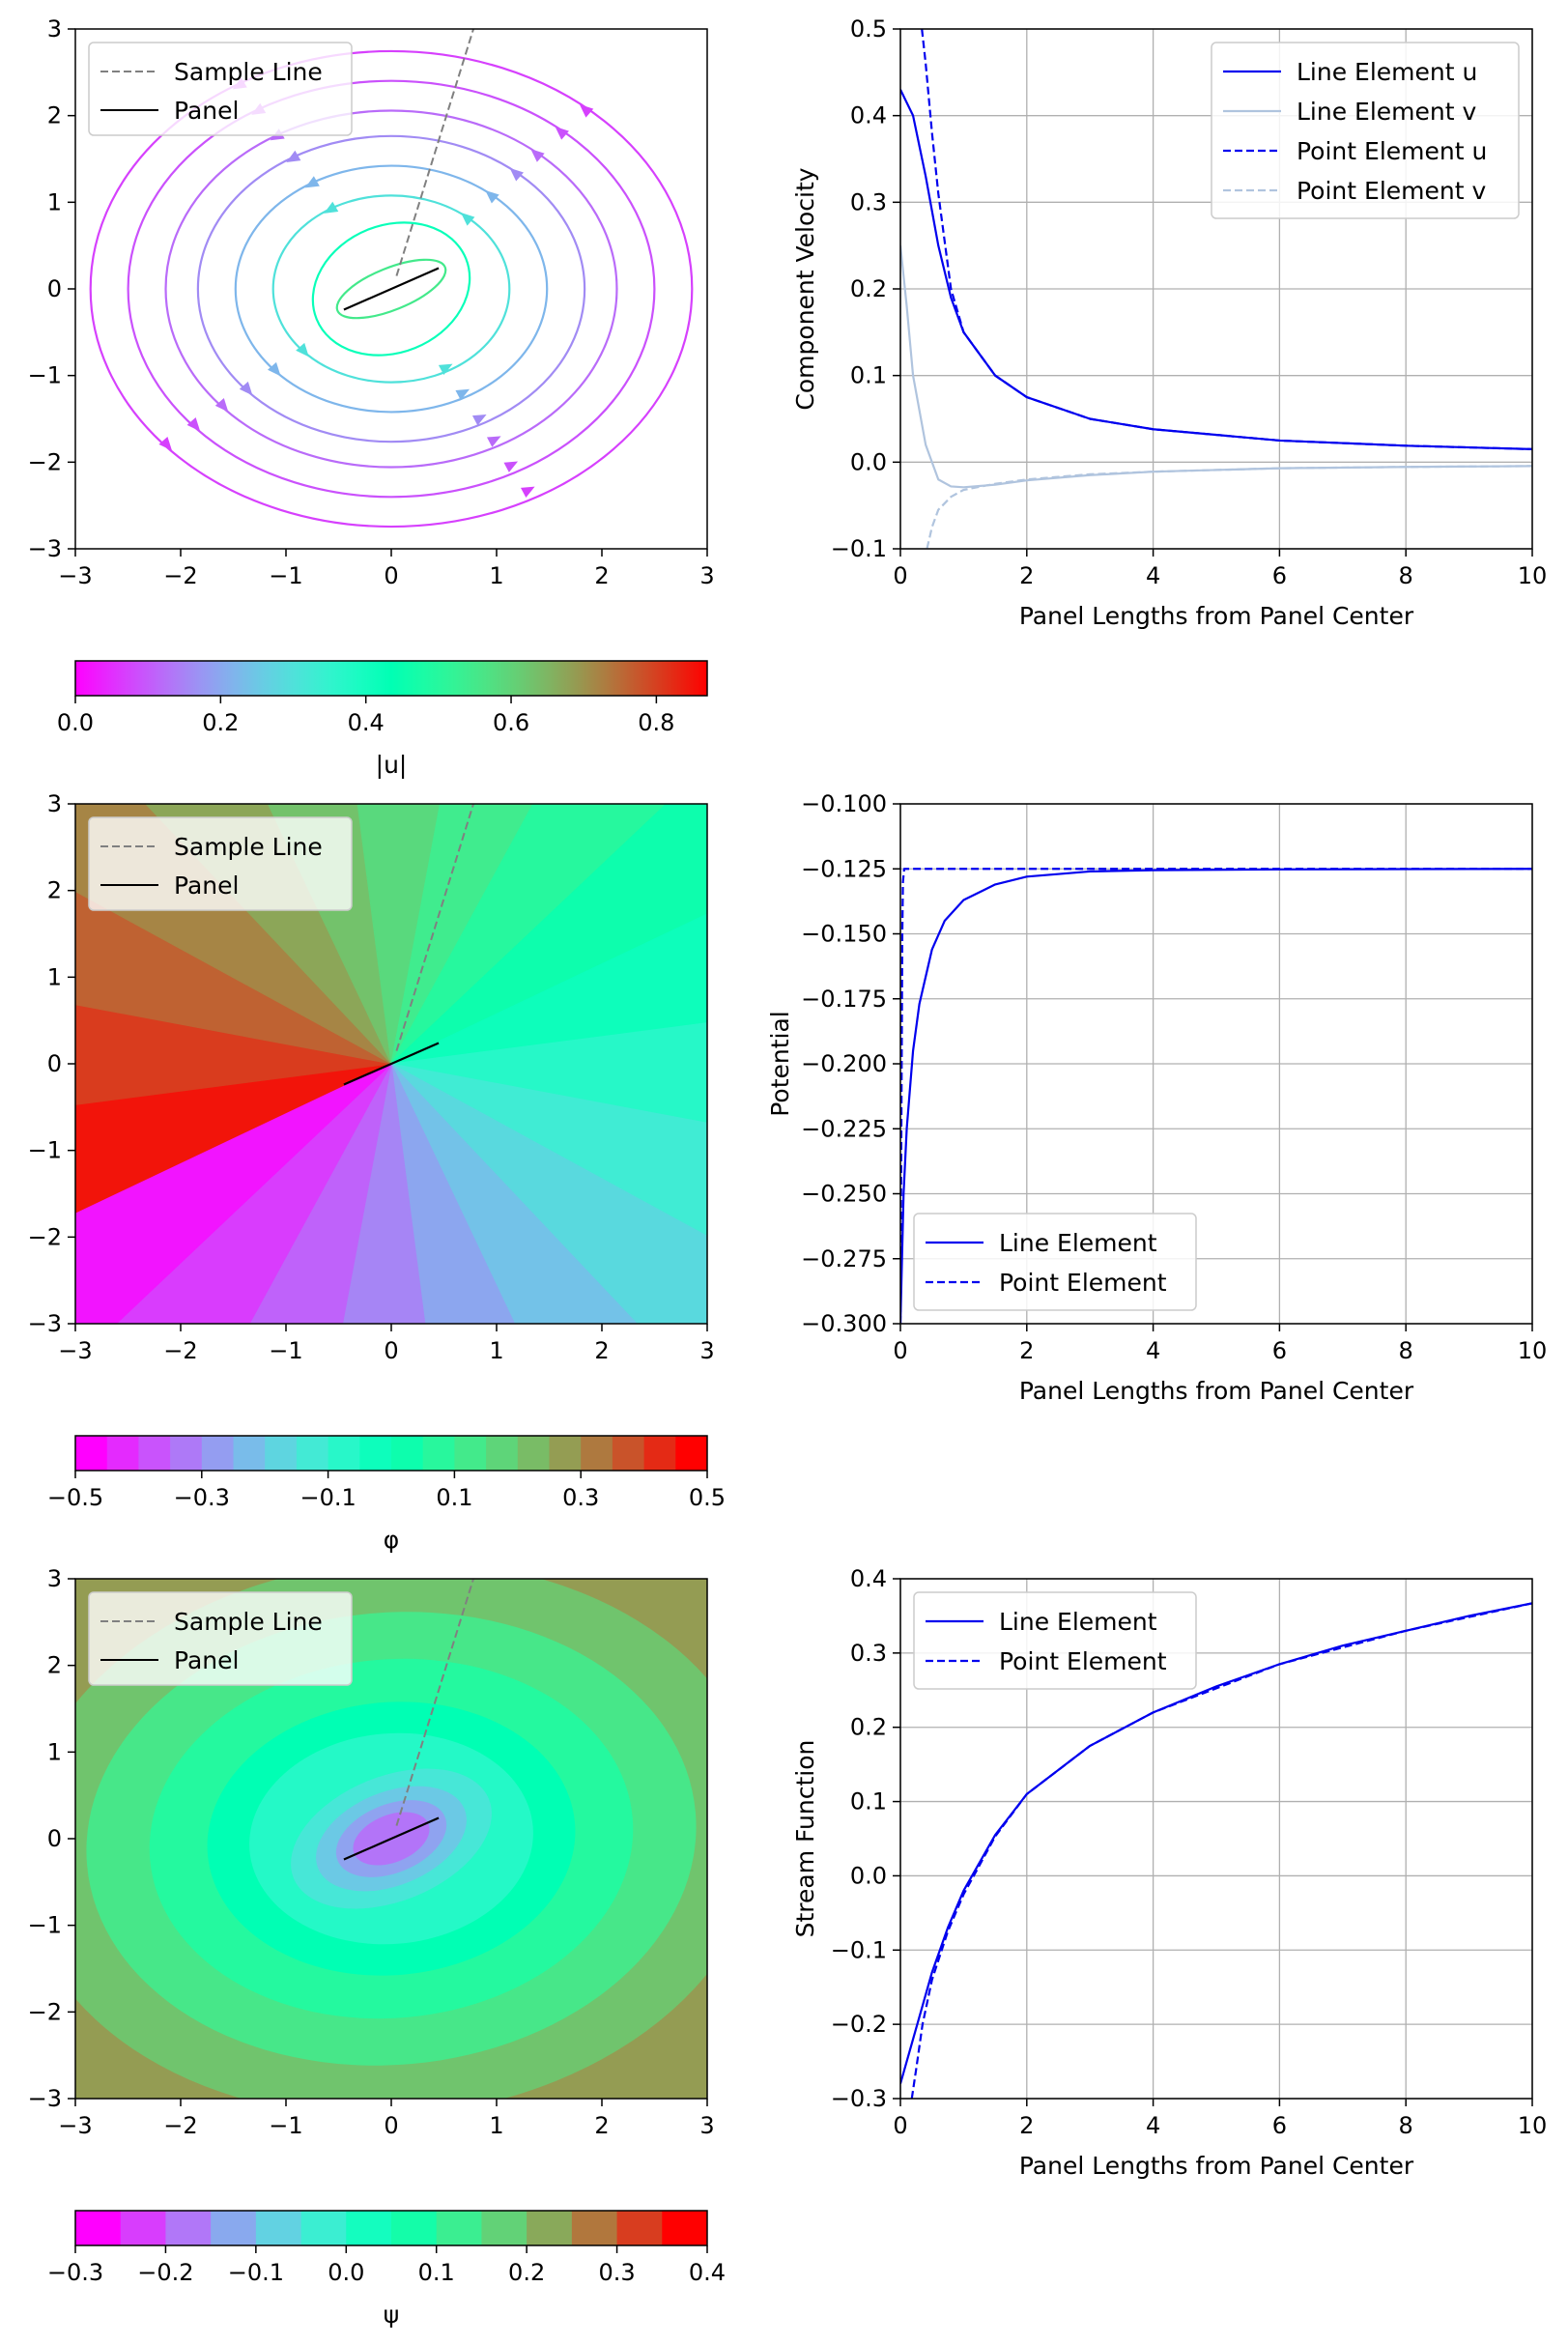  What do you see at coordinates (844, 1194) in the screenshot?
I see `y-tick-label: −0.250` at bounding box center [844, 1194].